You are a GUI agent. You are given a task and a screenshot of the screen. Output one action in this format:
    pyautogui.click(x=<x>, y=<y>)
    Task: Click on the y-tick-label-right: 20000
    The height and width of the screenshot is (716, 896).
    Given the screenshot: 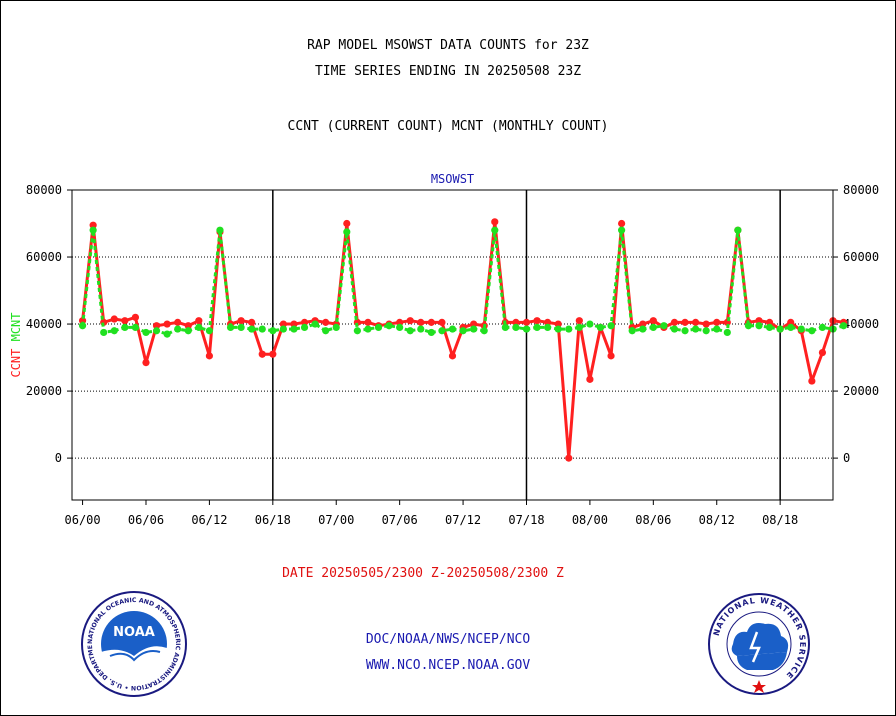 What is the action you would take?
    pyautogui.click(x=861, y=391)
    